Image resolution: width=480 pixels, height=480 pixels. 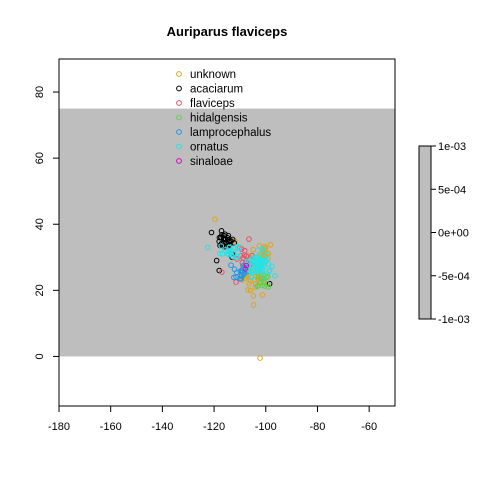 What do you see at coordinates (266, 427) in the screenshot?
I see `x-tick-label: -100` at bounding box center [266, 427].